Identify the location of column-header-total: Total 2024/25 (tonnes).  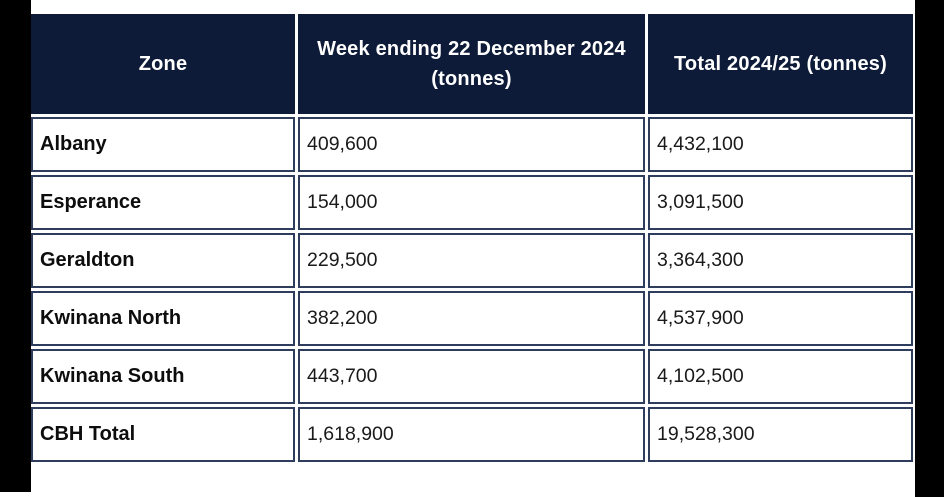
(780, 64).